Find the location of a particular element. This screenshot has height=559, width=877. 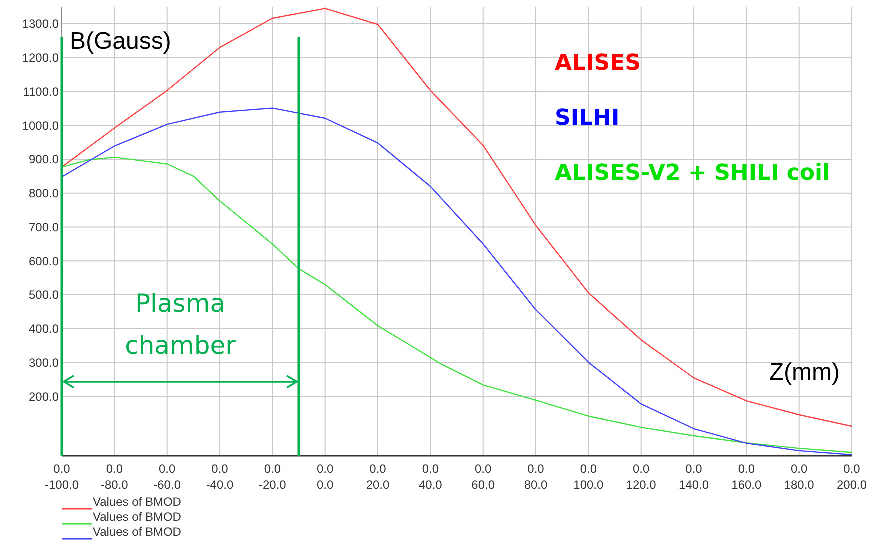

x-tick-label: -80.0 is located at coordinates (114, 485).